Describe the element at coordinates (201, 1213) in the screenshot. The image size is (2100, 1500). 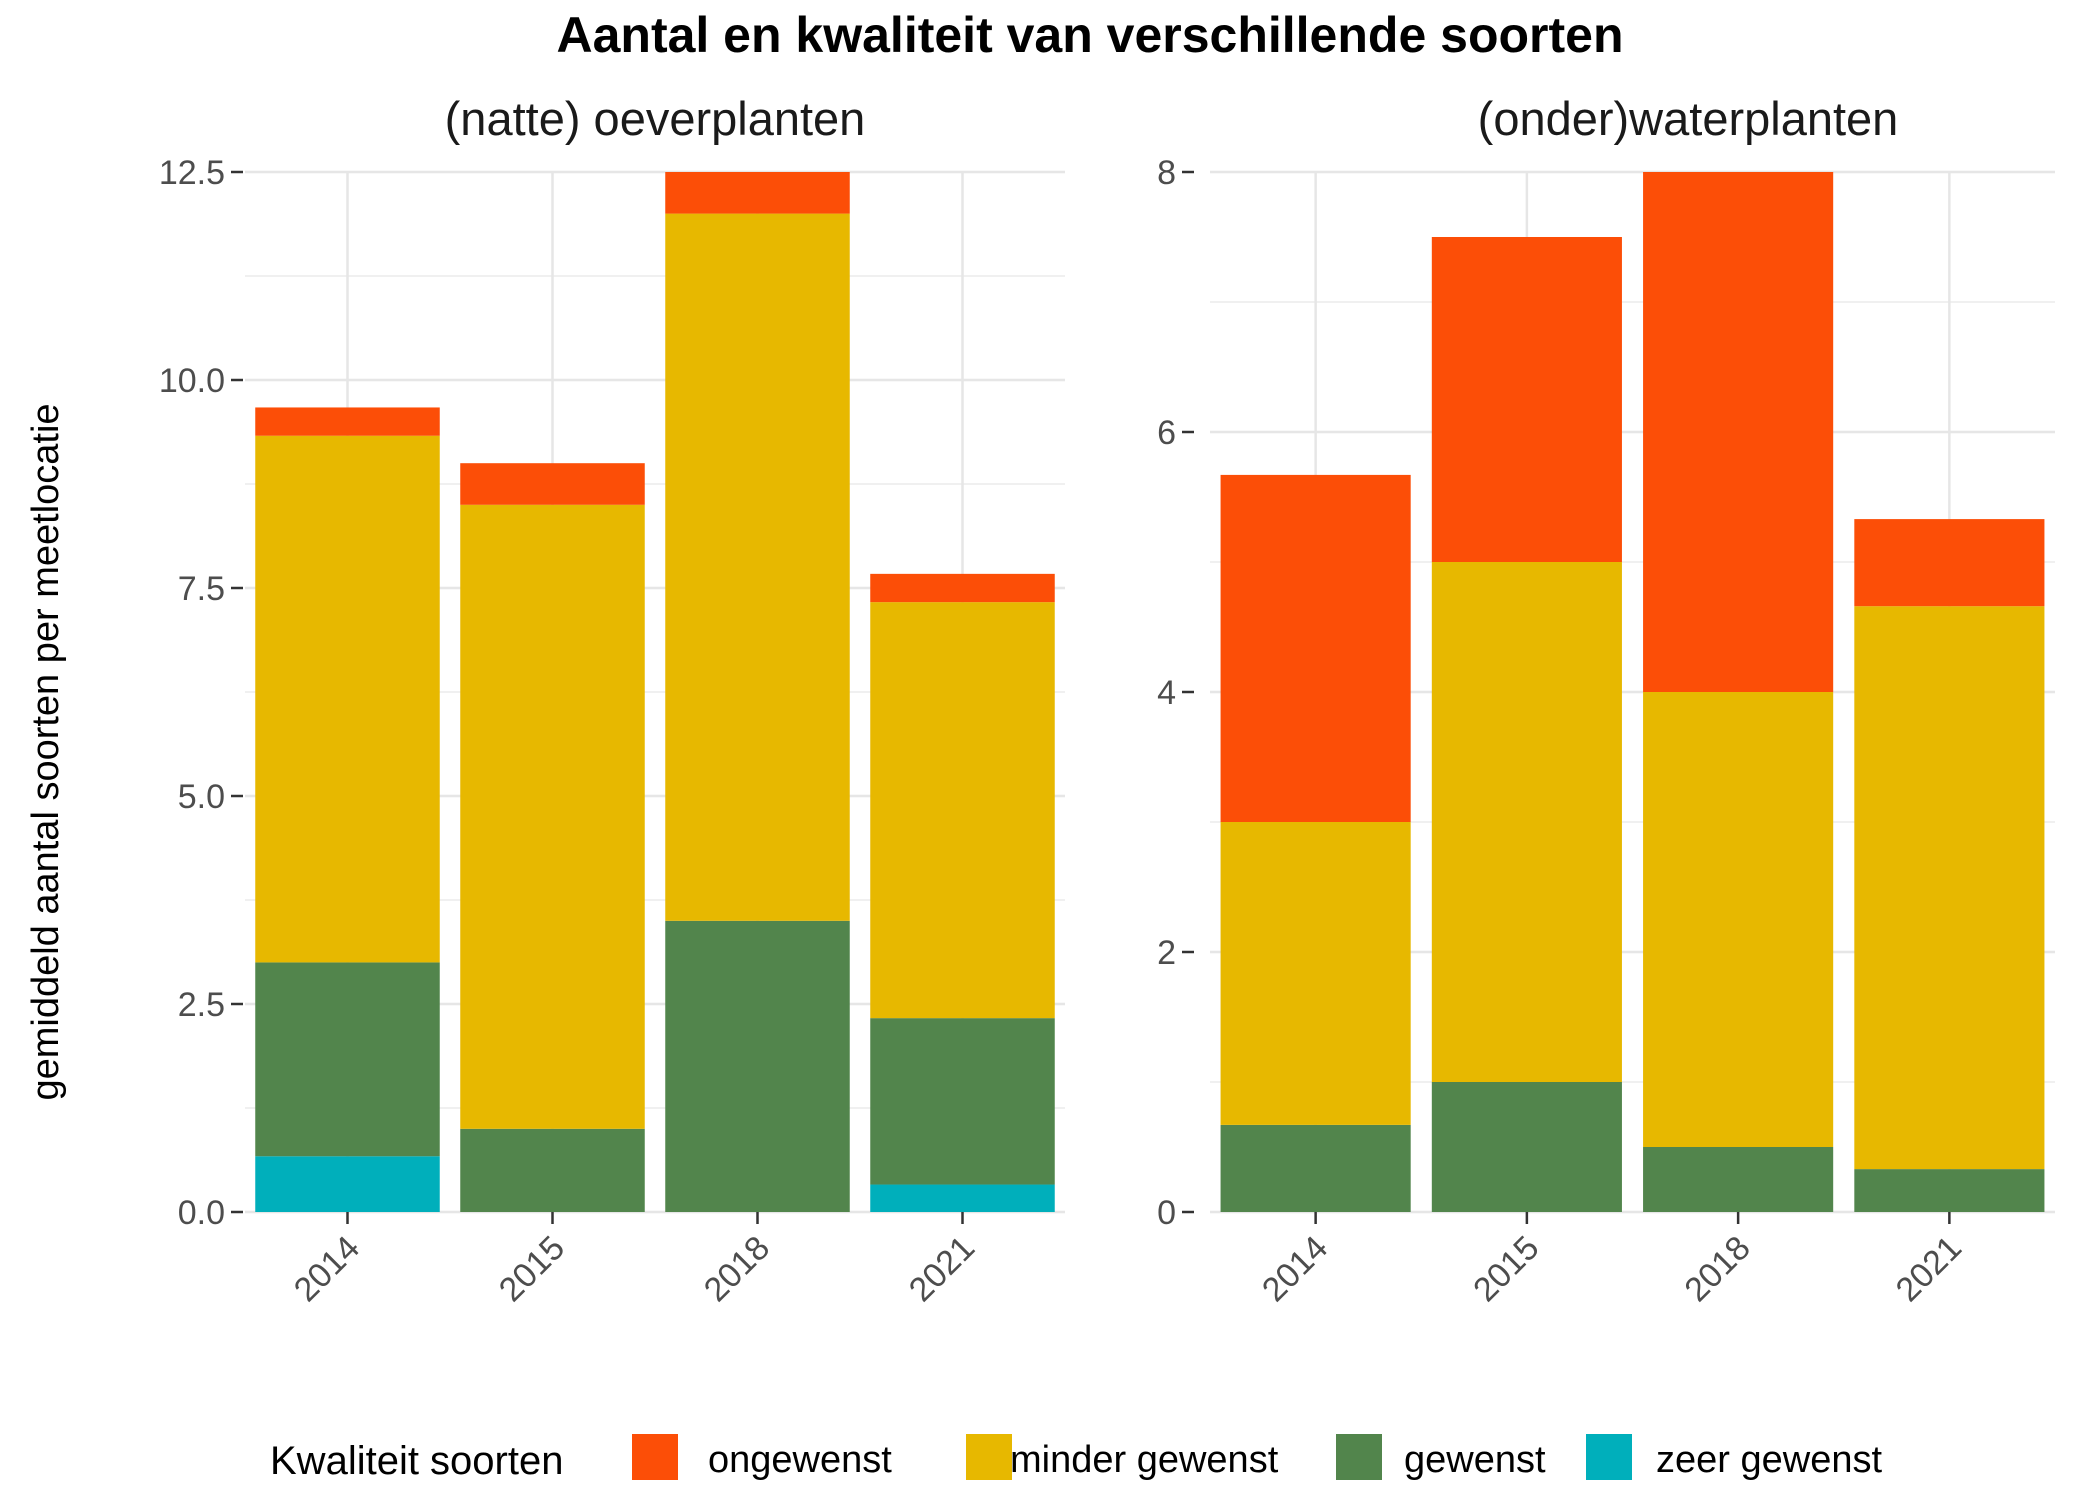
I see `y-tick-label: 0.0` at that location.